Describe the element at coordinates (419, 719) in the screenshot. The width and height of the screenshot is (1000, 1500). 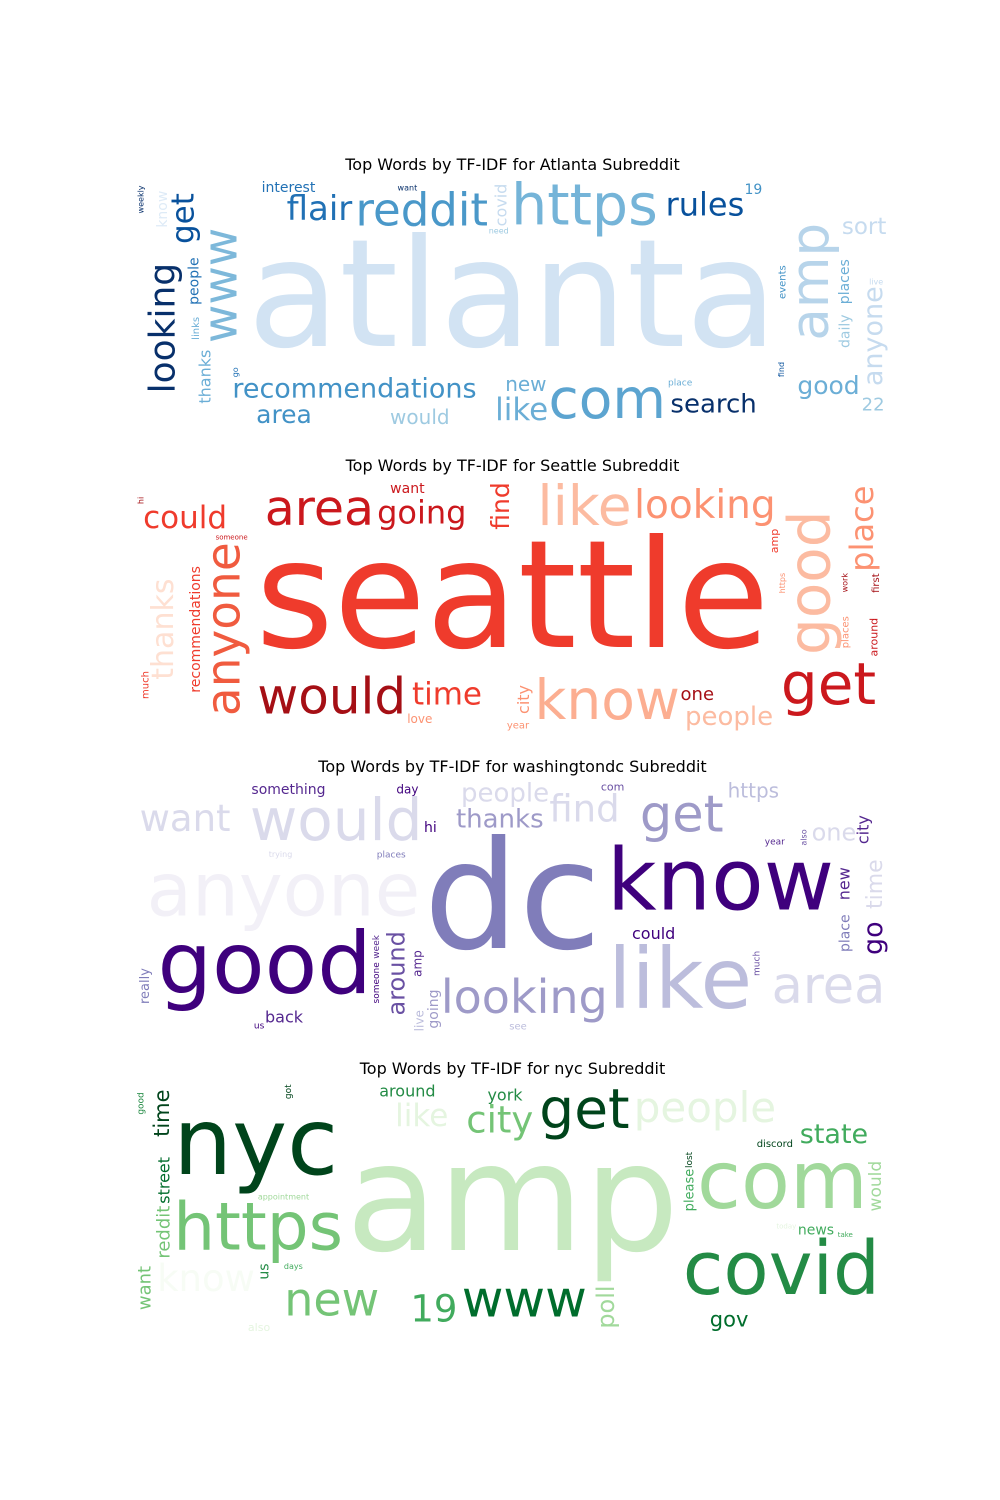
I see `word-love: love` at that location.